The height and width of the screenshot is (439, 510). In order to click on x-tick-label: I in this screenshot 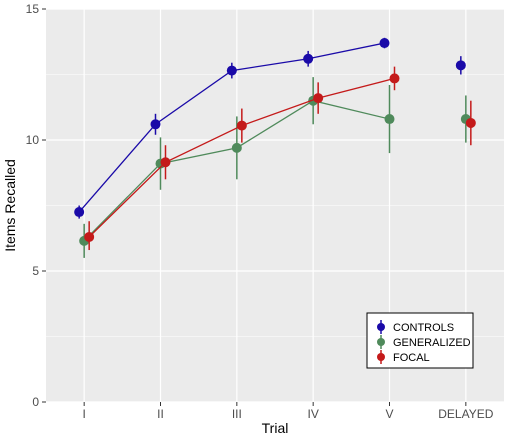, I will do `click(83, 414)`.